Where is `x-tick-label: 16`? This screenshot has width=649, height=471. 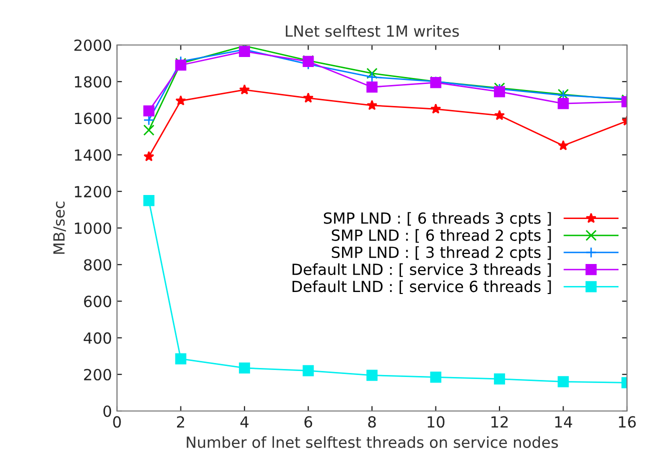 x-tick-label: 16 is located at coordinates (627, 422).